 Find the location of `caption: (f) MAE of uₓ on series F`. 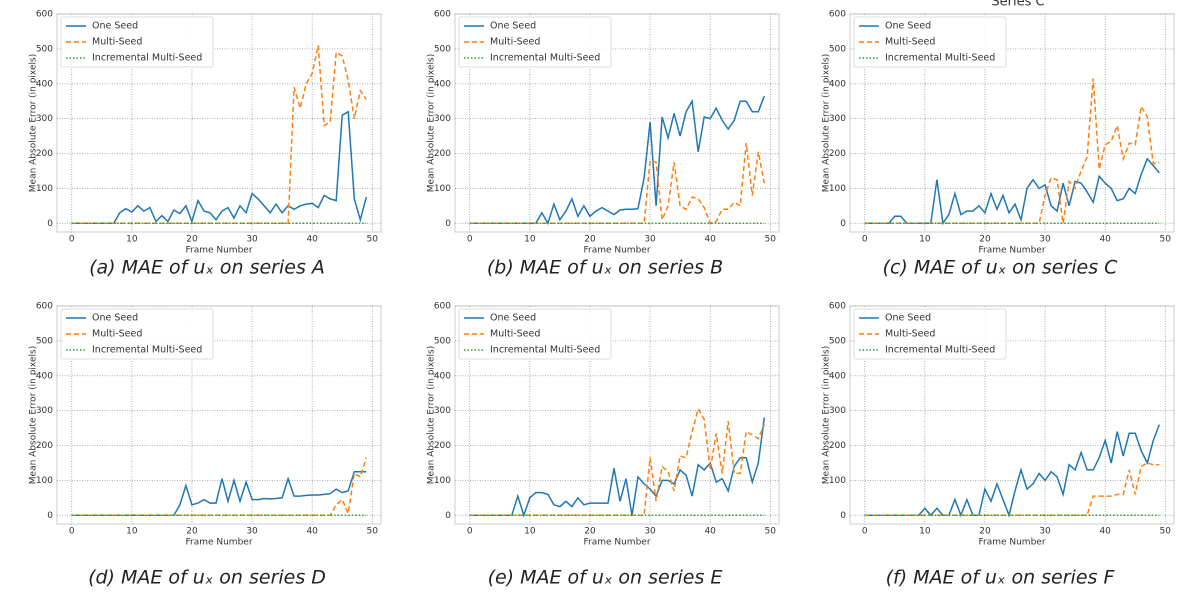

caption: (f) MAE of uₓ on series F is located at coordinates (1001, 578).